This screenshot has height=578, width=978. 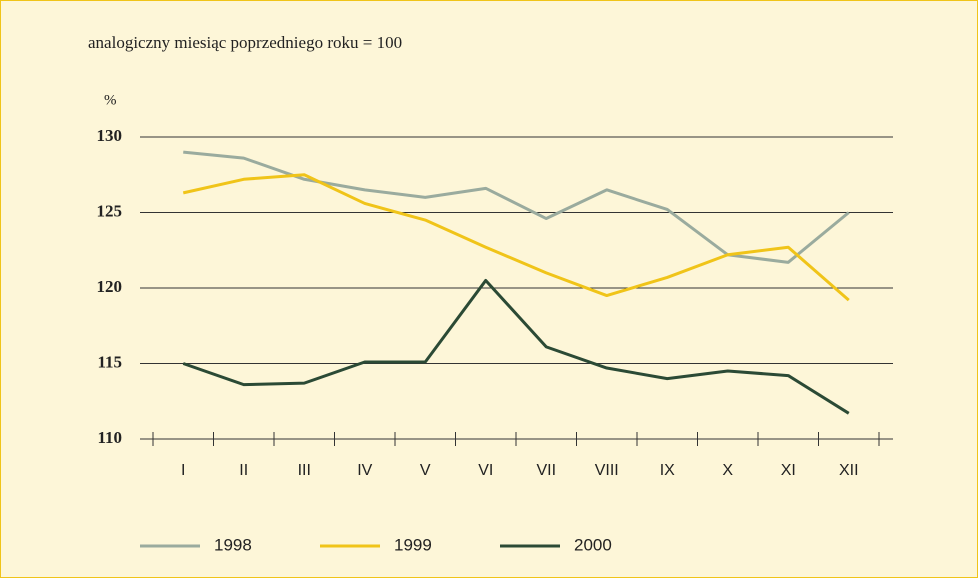 I want to click on y-tick-label: 115, so click(x=109, y=361).